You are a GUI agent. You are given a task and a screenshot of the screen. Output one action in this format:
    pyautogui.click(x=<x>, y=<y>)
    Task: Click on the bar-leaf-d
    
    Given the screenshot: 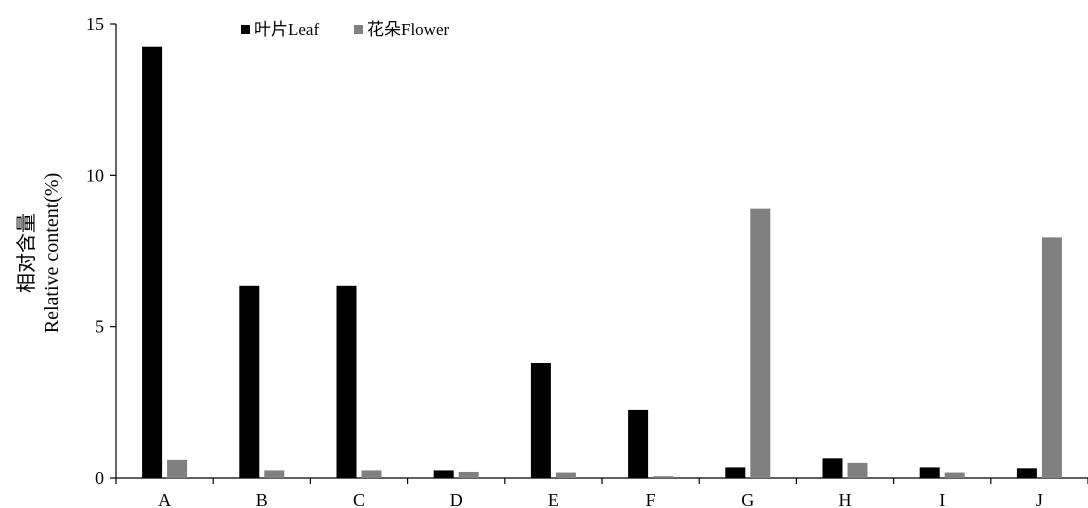 What is the action you would take?
    pyautogui.click(x=443, y=474)
    